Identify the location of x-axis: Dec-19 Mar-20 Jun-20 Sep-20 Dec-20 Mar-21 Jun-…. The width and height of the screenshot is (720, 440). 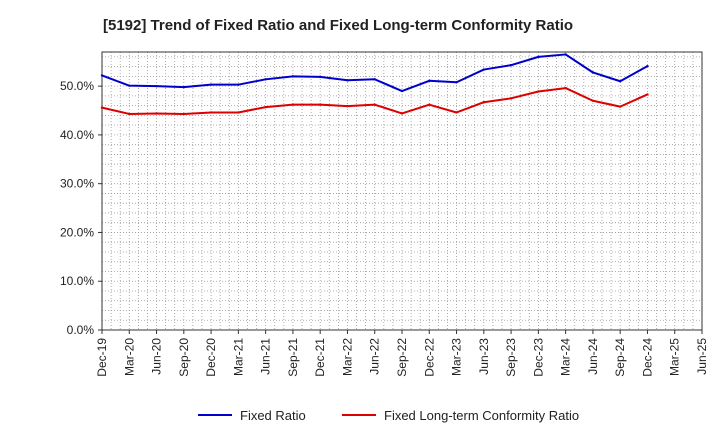
(402, 353).